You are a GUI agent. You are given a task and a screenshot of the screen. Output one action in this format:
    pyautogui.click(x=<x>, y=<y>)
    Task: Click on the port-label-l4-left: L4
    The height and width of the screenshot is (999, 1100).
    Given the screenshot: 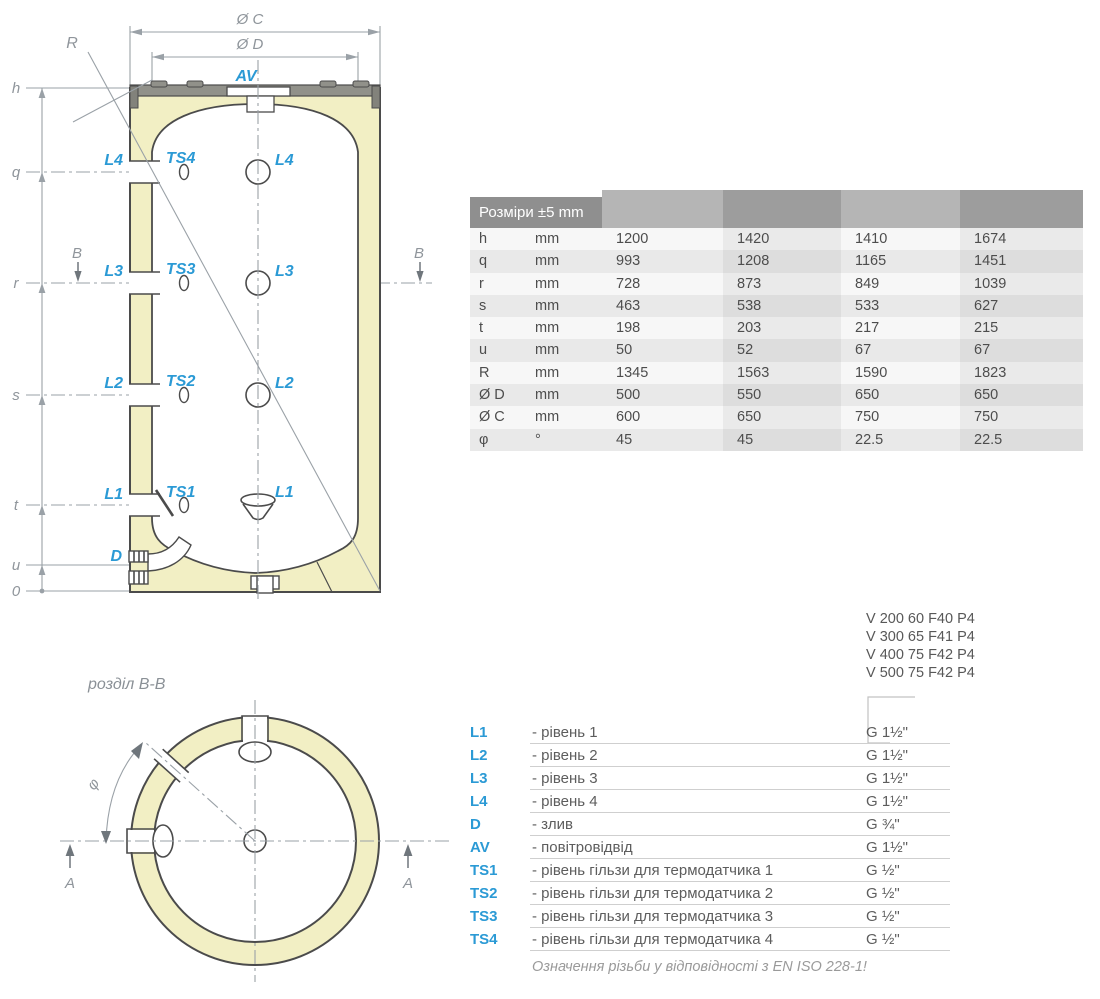 What is the action you would take?
    pyautogui.click(x=113, y=160)
    